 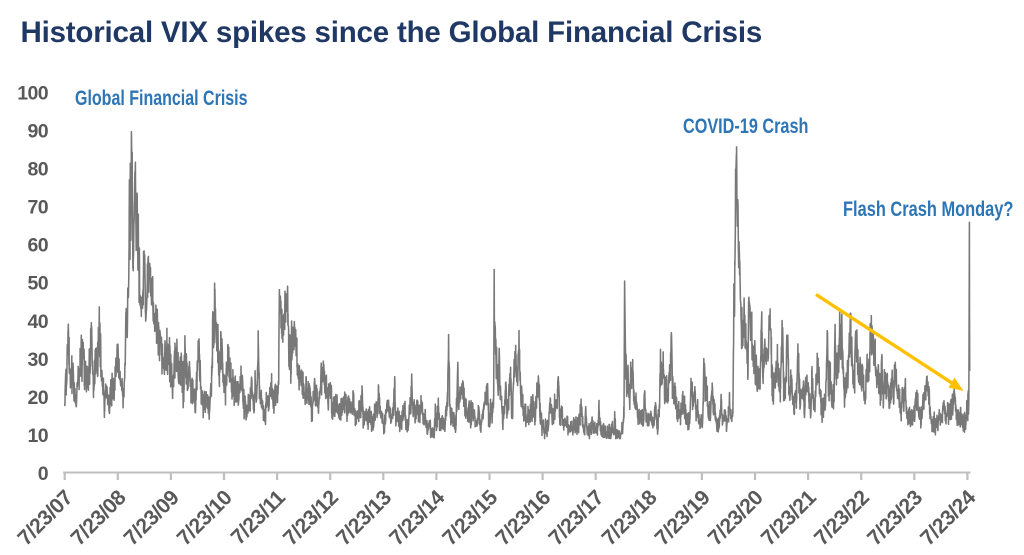 What do you see at coordinates (38, 284) in the screenshot?
I see `svg-text: 50` at bounding box center [38, 284].